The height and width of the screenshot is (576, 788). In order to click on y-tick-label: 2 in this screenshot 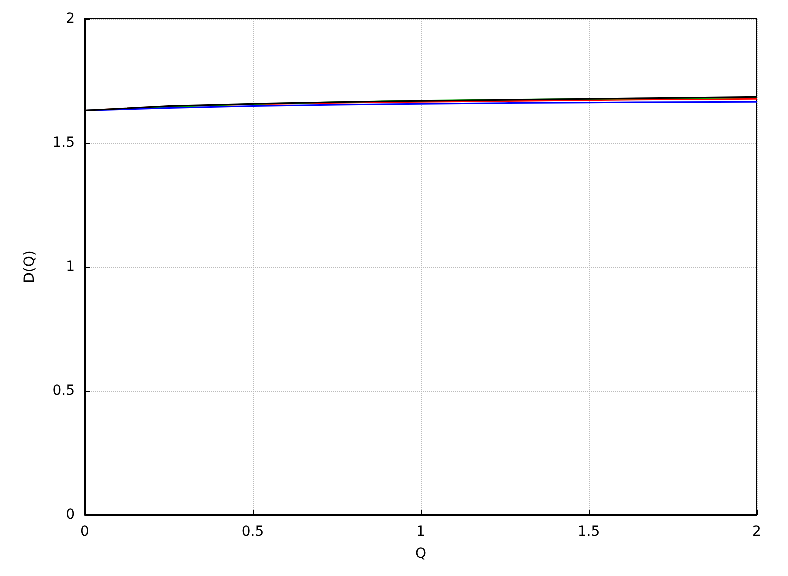, I will do `click(70, 19)`.